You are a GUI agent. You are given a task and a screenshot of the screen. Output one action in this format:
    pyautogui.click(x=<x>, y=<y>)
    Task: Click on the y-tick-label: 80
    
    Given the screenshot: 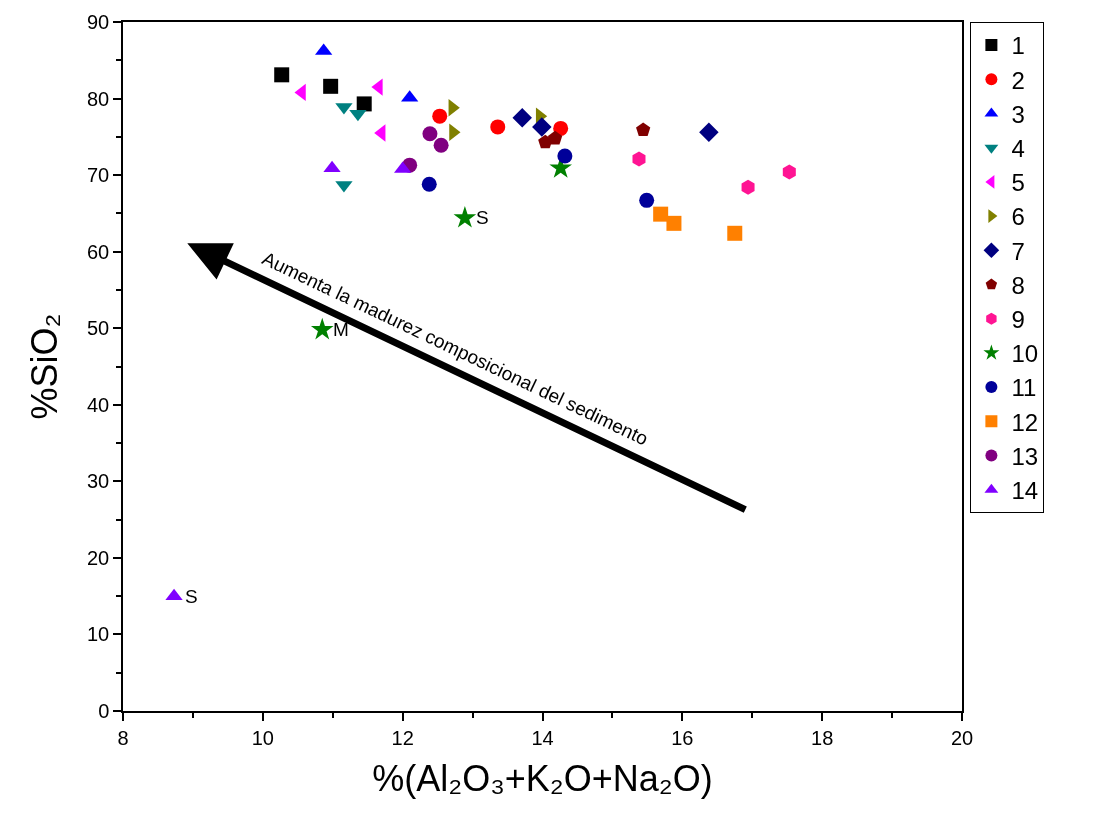 What is the action you would take?
    pyautogui.click(x=98, y=98)
    